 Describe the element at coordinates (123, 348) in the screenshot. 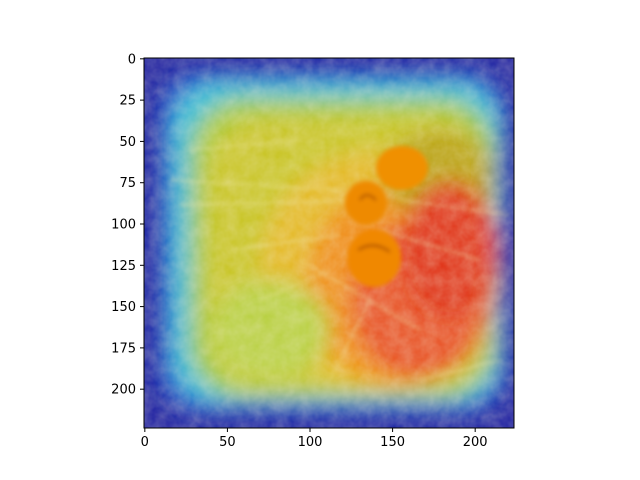

I see `y-tick-label: 175` at that location.